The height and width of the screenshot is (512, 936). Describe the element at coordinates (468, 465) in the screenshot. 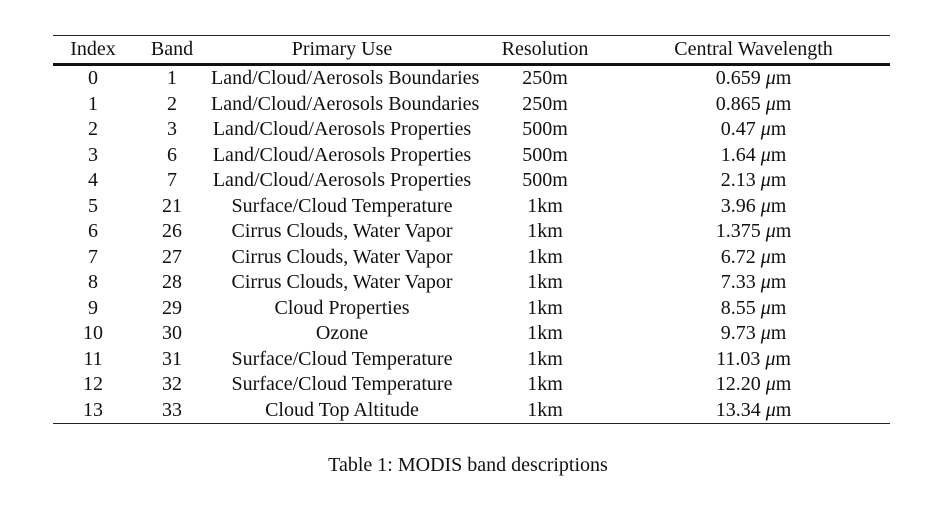

I see `table-caption: Table 1: MODIS band descriptions` at that location.